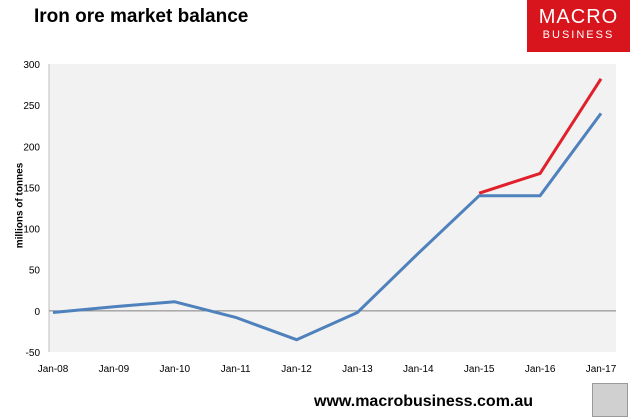 The width and height of the screenshot is (630, 418). Describe the element at coordinates (357, 369) in the screenshot. I see `x-tick-label: Jan-13` at that location.